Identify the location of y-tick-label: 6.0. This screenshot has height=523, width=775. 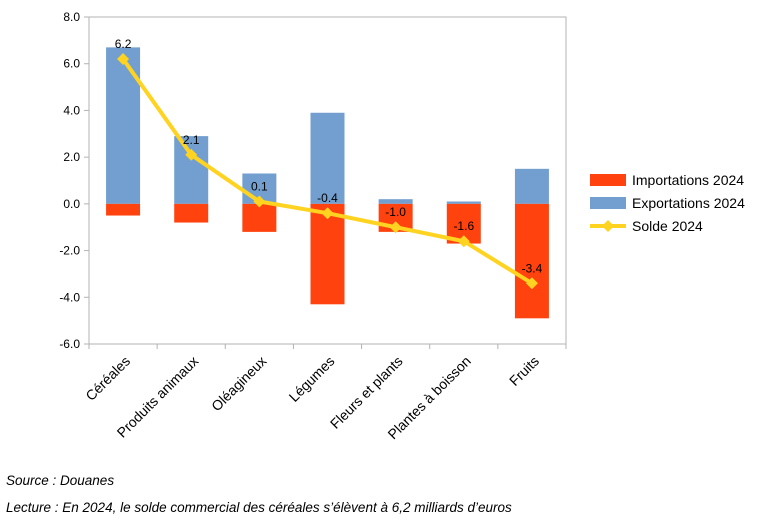
(71, 64).